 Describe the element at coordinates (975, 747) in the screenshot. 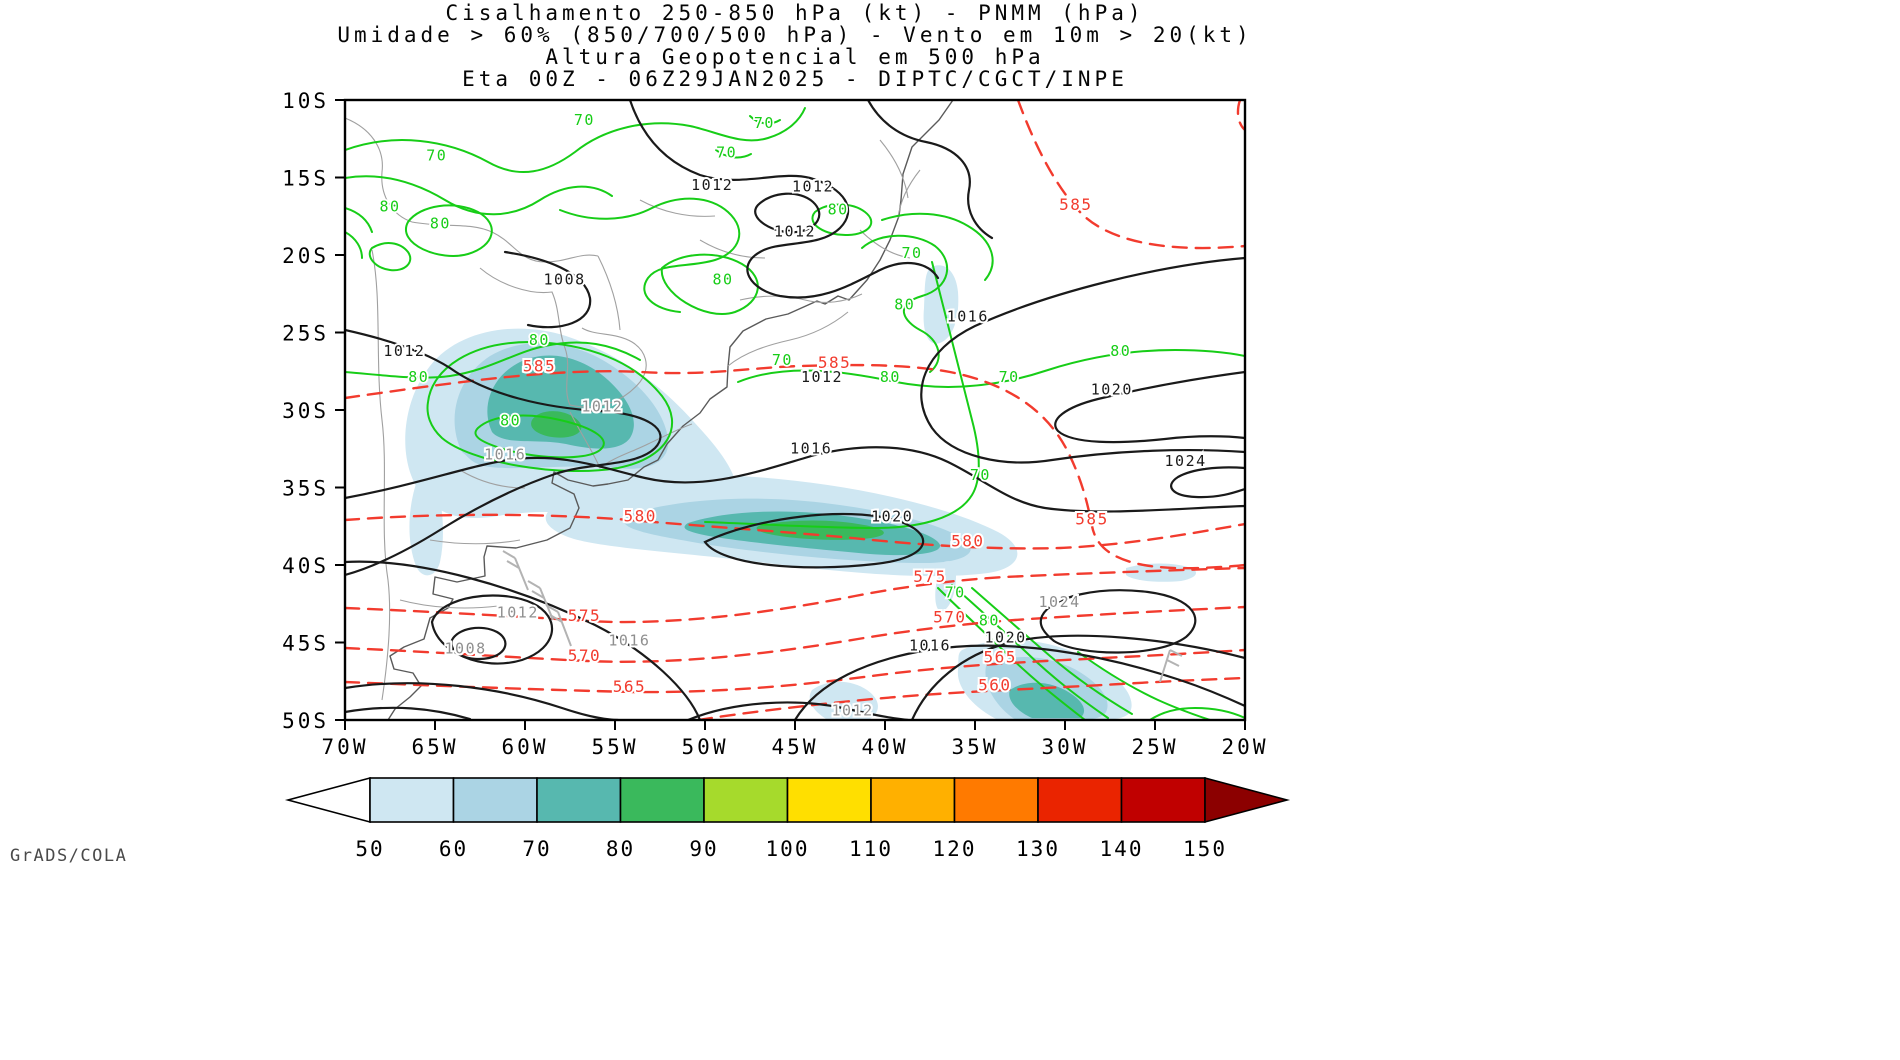

I see `lon-tick-label: 35W` at that location.